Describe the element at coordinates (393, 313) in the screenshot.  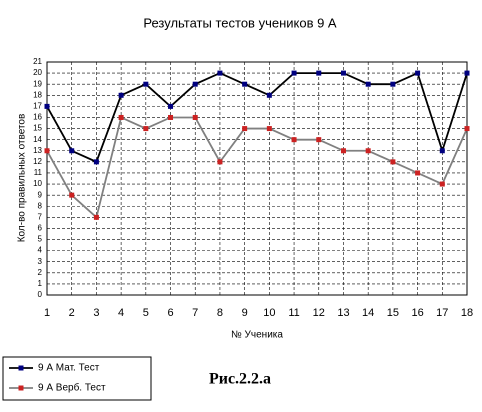
I see `x-tick-label: 15` at that location.